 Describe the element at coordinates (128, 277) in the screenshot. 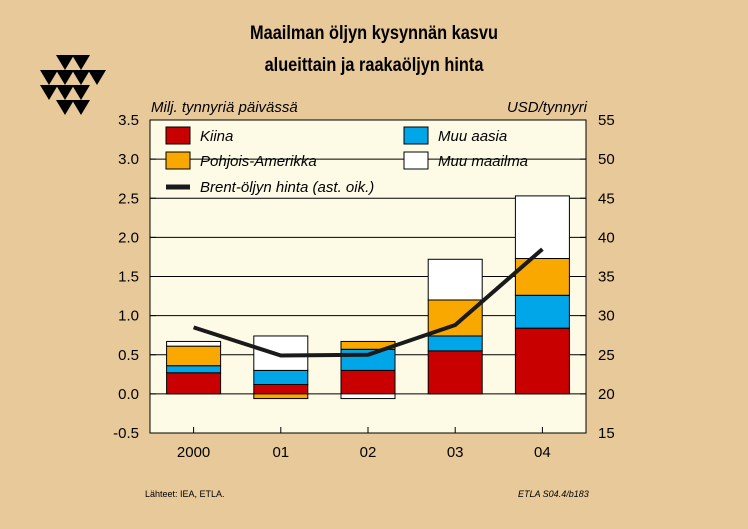

I see `y-tick-label: 1.5` at that location.